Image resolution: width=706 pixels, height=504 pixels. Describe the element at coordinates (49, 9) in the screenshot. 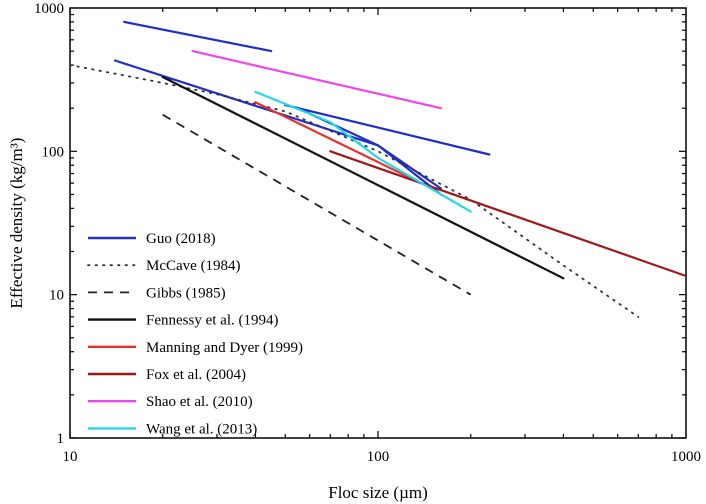

I see `y-tick-label: 1000` at that location.